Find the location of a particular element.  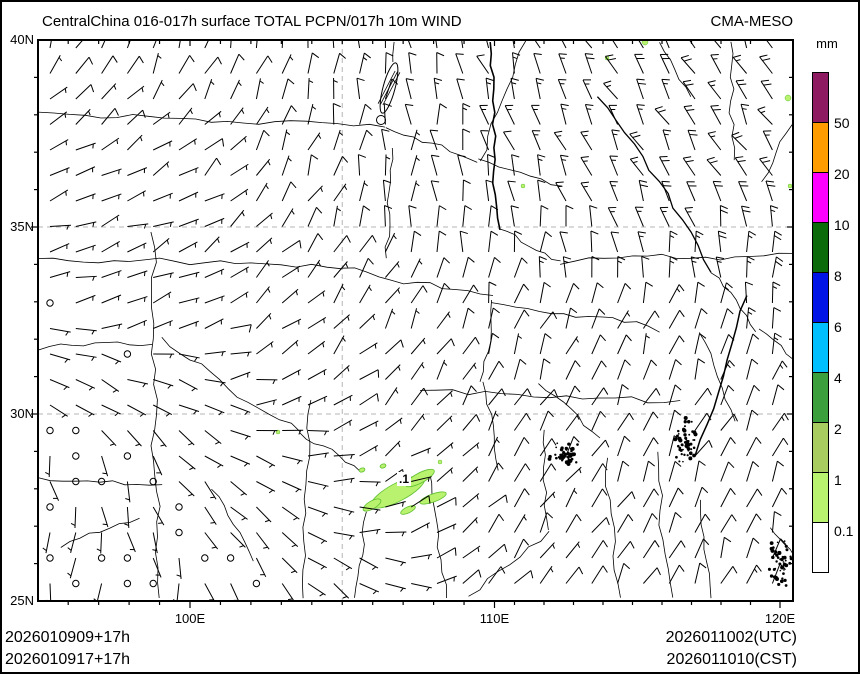

calm-wind-circle is located at coordinates (50, 507).